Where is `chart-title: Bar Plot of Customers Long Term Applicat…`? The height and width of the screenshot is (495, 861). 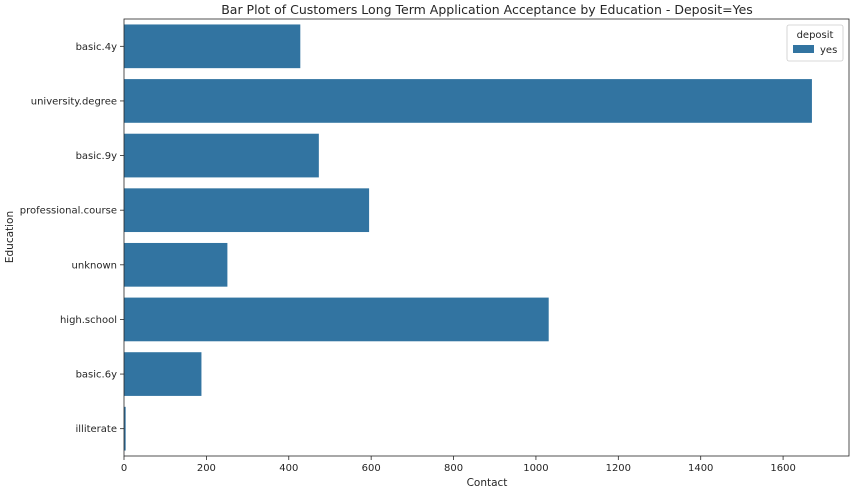 chart-title: Bar Plot of Customers Long Term Applicat… is located at coordinates (487, 9).